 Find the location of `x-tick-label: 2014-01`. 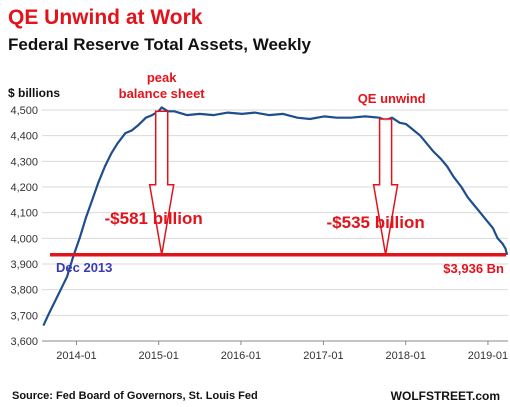

x-tick-label: 2014-01 is located at coordinates (76, 356).